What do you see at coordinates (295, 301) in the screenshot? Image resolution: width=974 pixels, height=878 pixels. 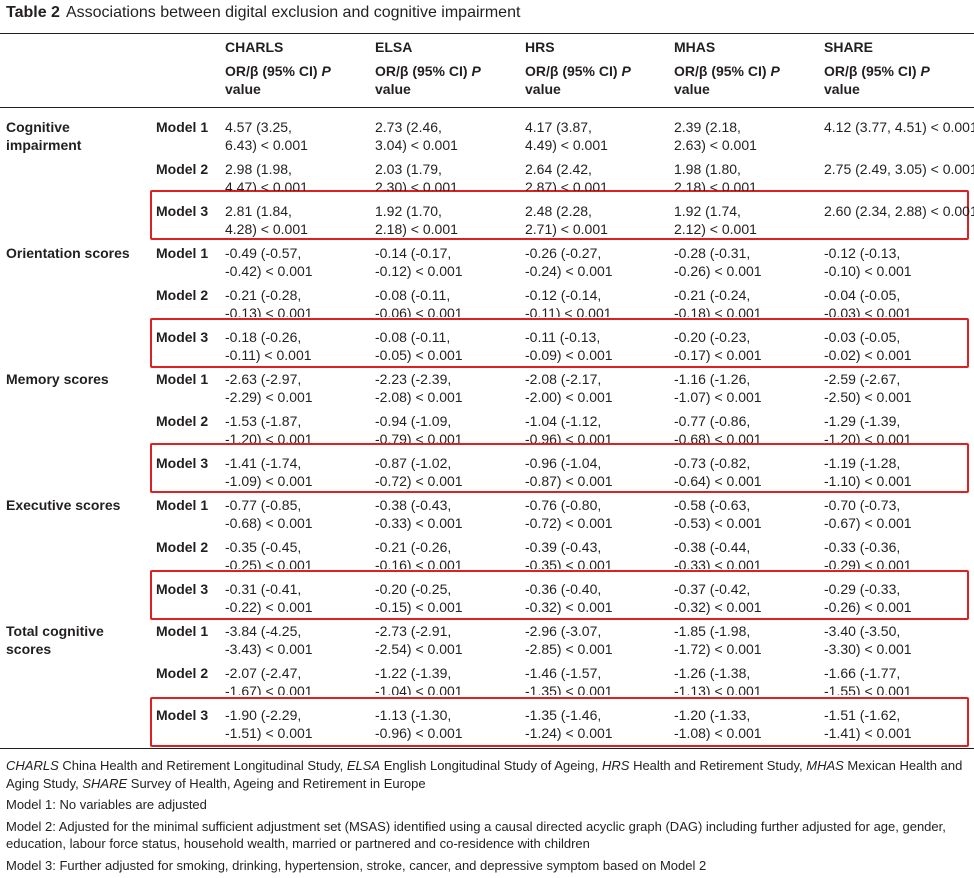 I see `table-cell: -0.21 (-0.28, -0.13) < 0.001` at bounding box center [295, 301].